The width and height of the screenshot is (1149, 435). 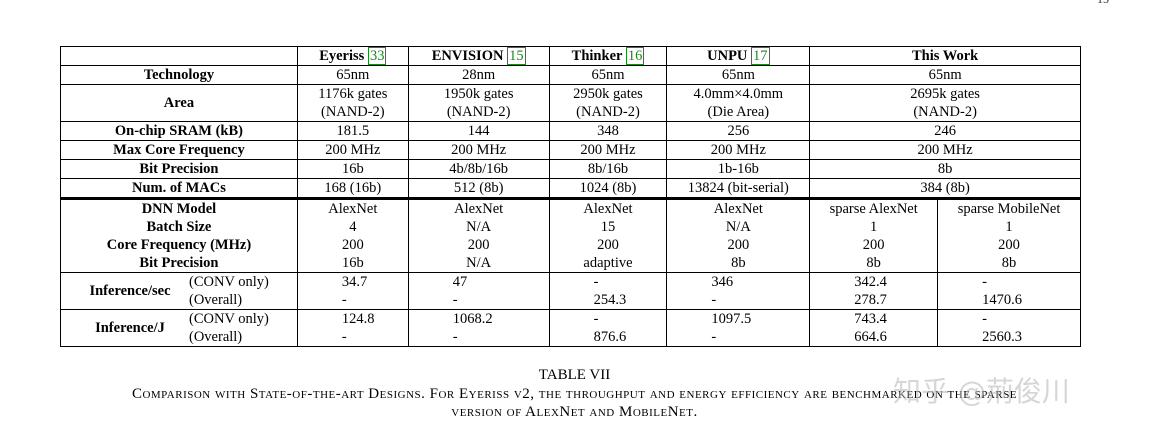 What do you see at coordinates (478, 188) in the screenshot?
I see `table-cell: 512 (8b)` at bounding box center [478, 188].